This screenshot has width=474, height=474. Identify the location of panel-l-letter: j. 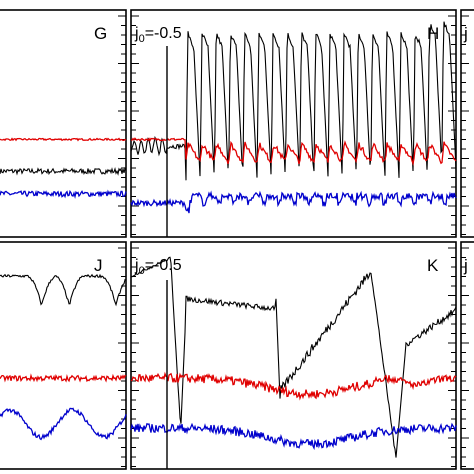
(465, 265).